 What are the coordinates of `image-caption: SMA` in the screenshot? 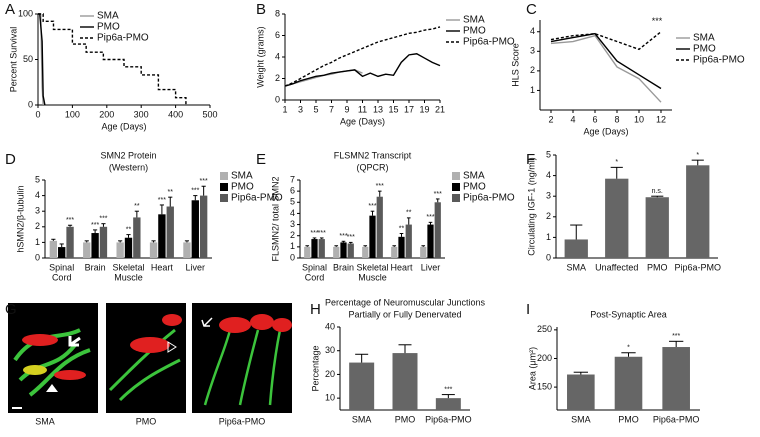 It's located at (45, 421).